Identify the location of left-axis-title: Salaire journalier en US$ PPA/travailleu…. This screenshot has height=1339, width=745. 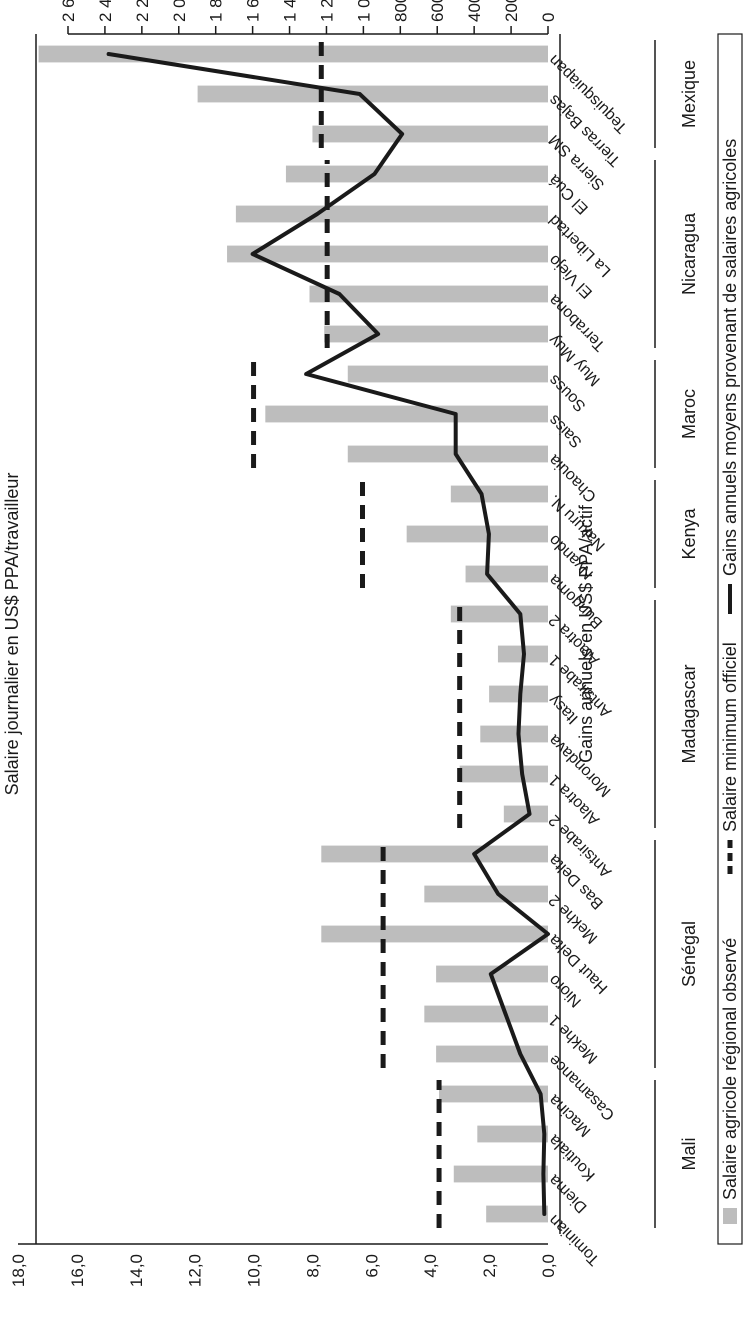
(12, 634).